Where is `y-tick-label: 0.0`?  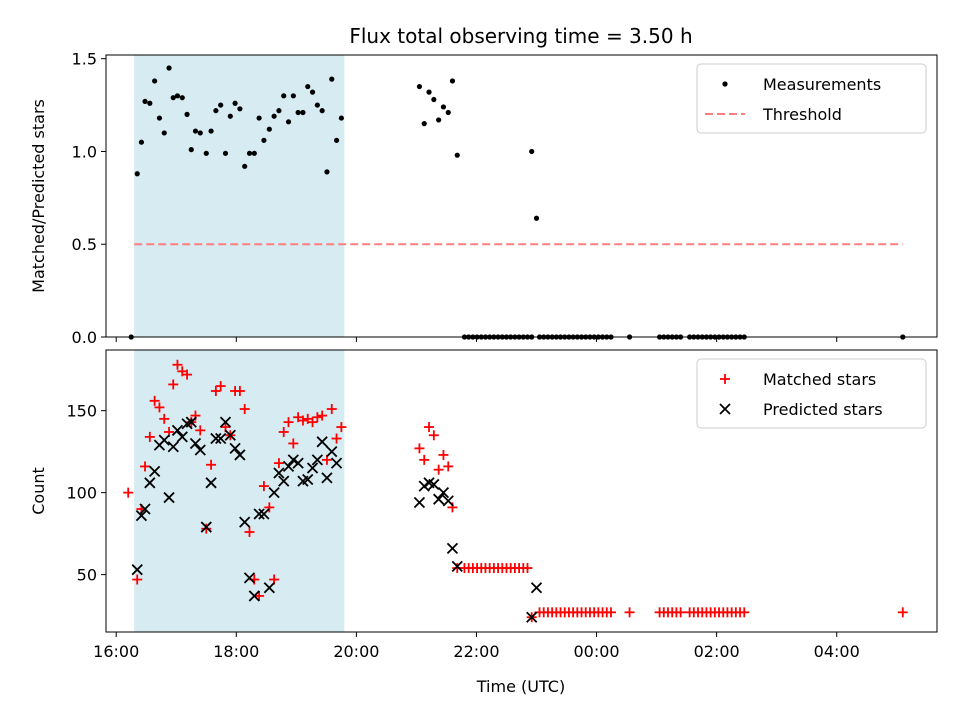
y-tick-label: 0.0 is located at coordinates (84, 337).